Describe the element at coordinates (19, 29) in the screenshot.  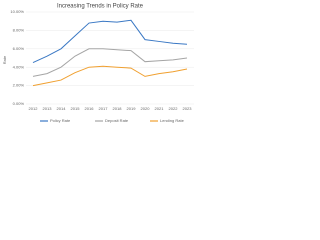
I see `y-tick-label: 8.00%` at that location.